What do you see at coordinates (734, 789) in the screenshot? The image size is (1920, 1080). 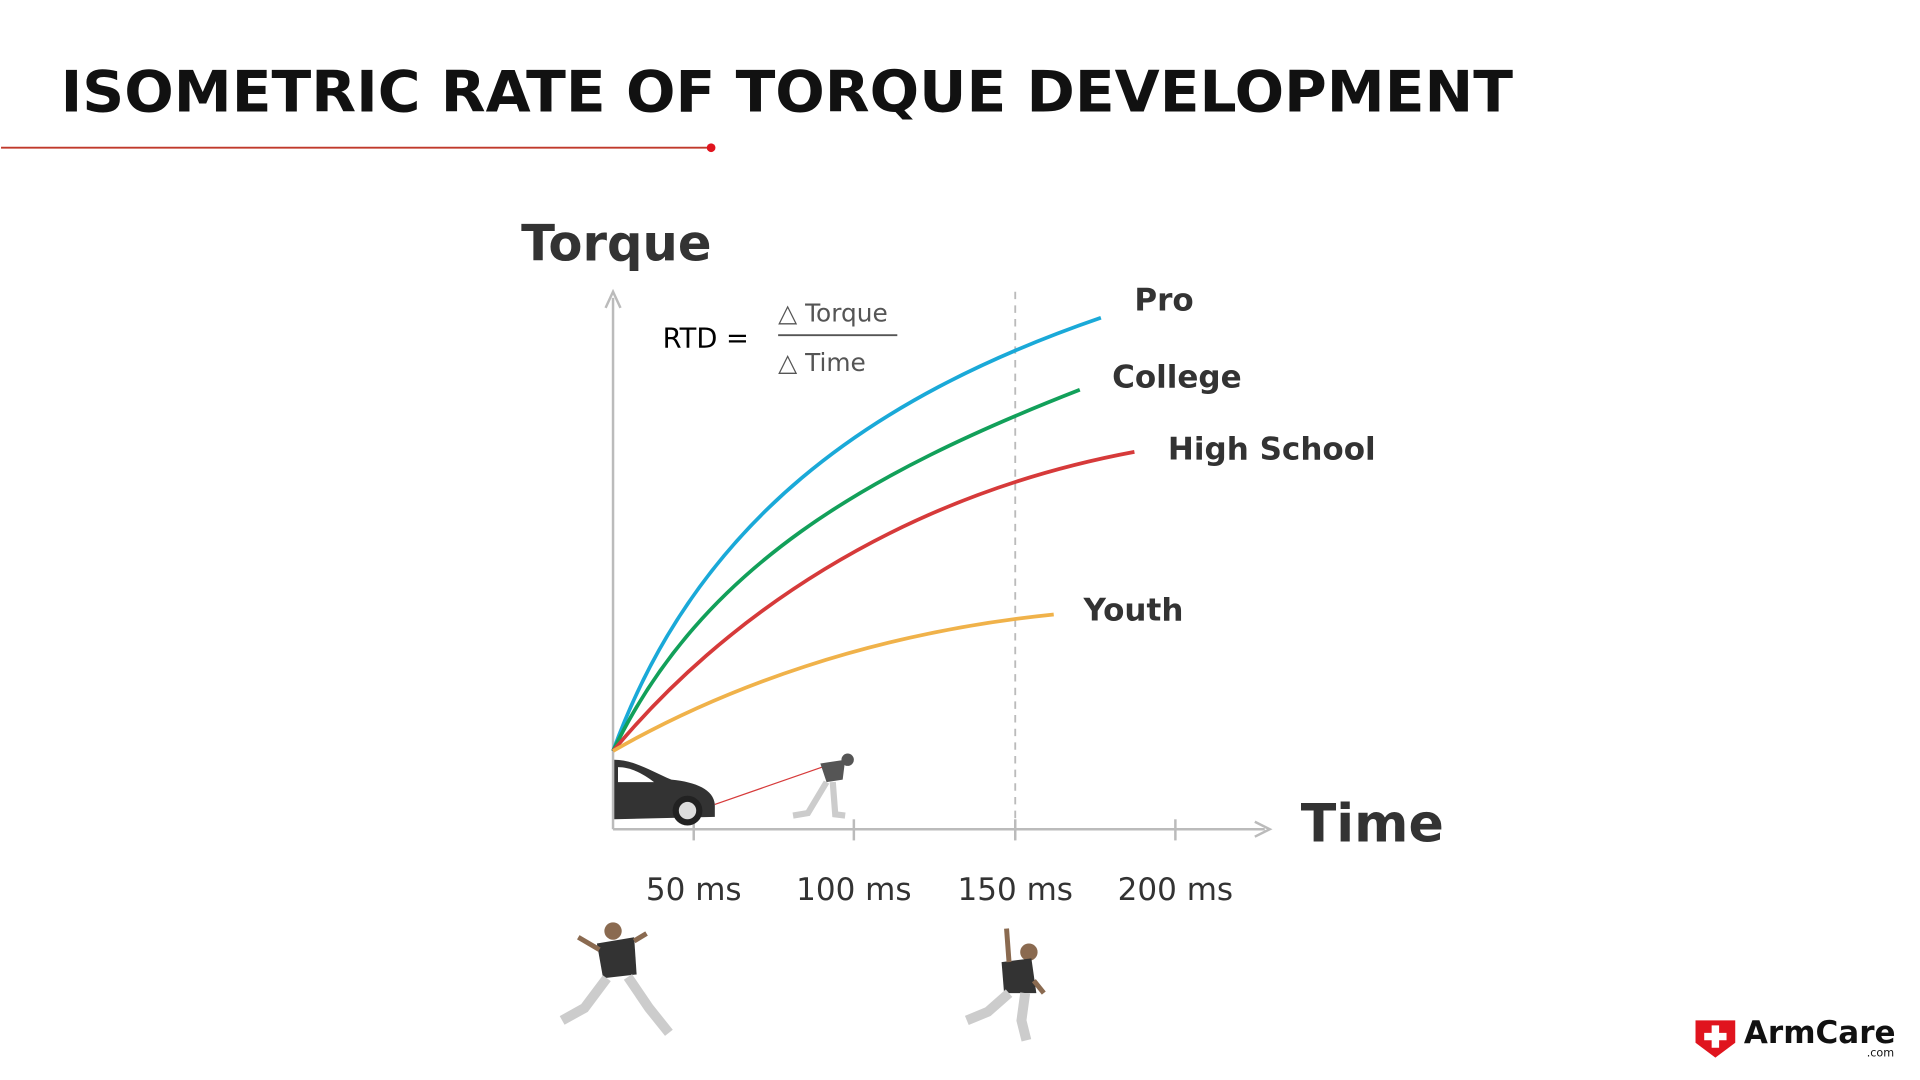 I see `car-illustration` at bounding box center [734, 789].